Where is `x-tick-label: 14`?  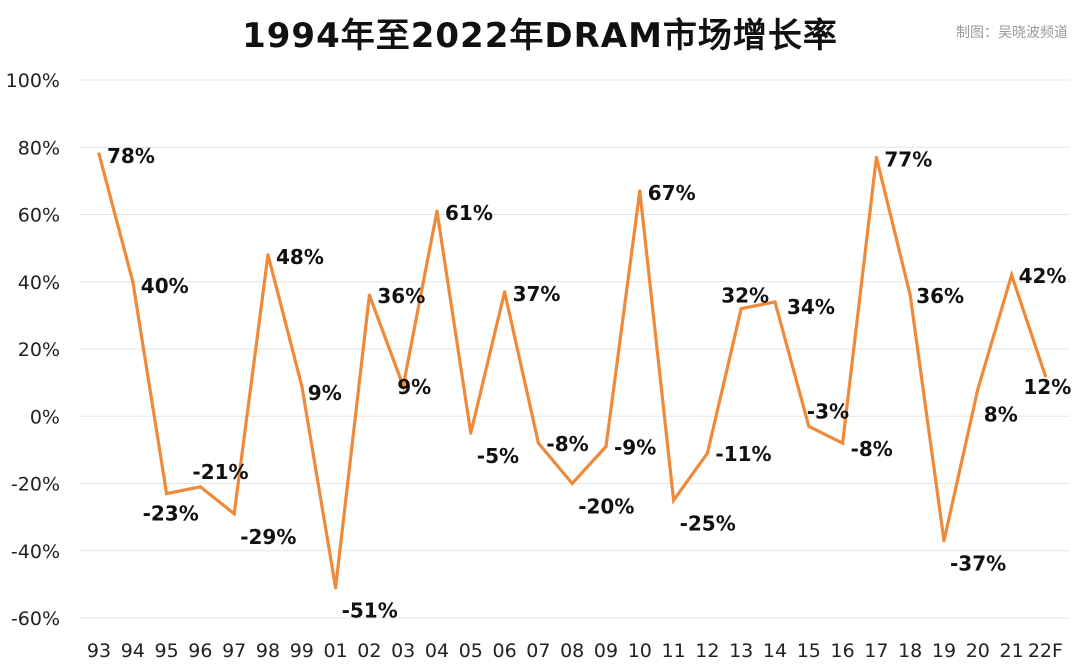 x-tick-label: 14 is located at coordinates (775, 651).